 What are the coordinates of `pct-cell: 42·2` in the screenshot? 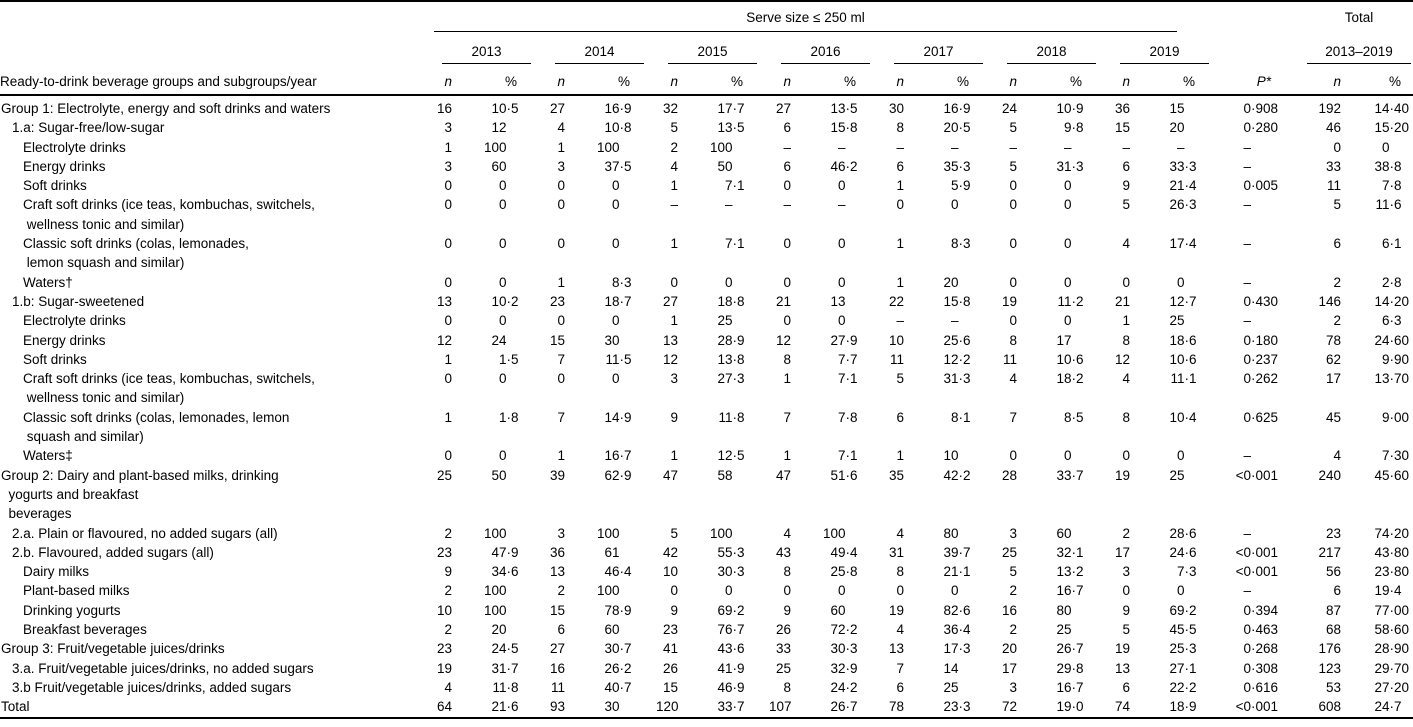 It's located at (953, 495).